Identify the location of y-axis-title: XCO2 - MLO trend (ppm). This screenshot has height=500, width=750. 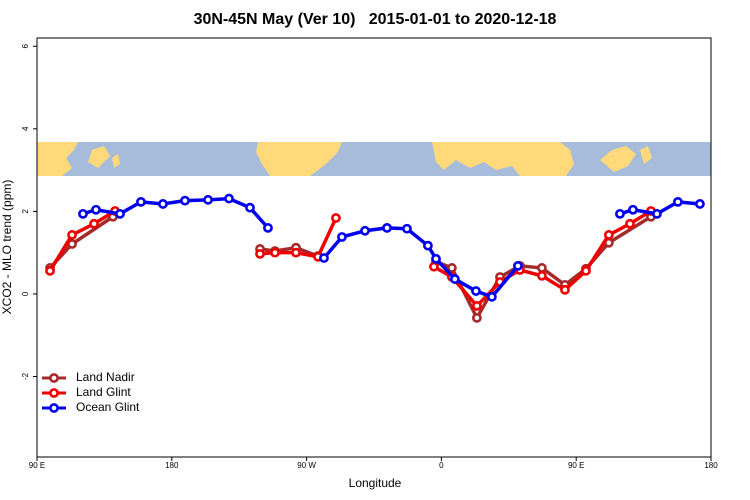
(7, 247).